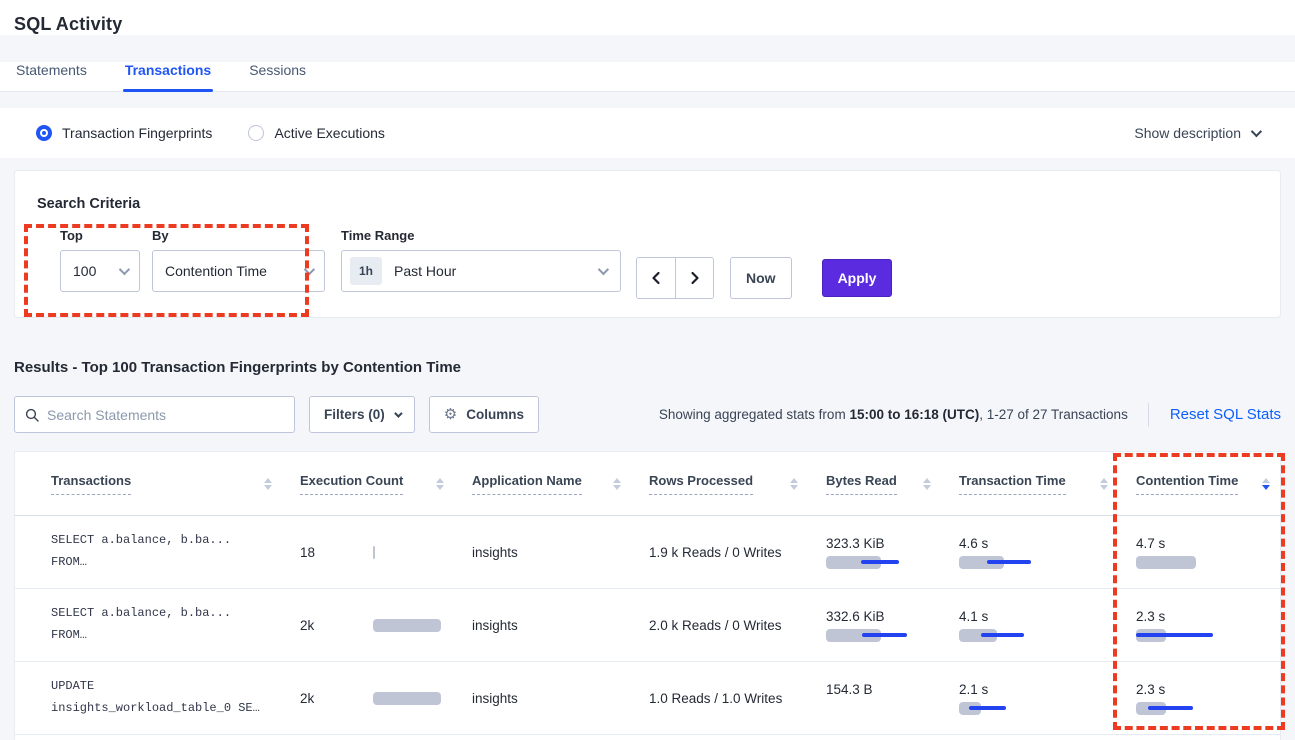 This screenshot has height=740, width=1295. What do you see at coordinates (216, 271) in the screenshot?
I see `by-select-value: Contention Time` at bounding box center [216, 271].